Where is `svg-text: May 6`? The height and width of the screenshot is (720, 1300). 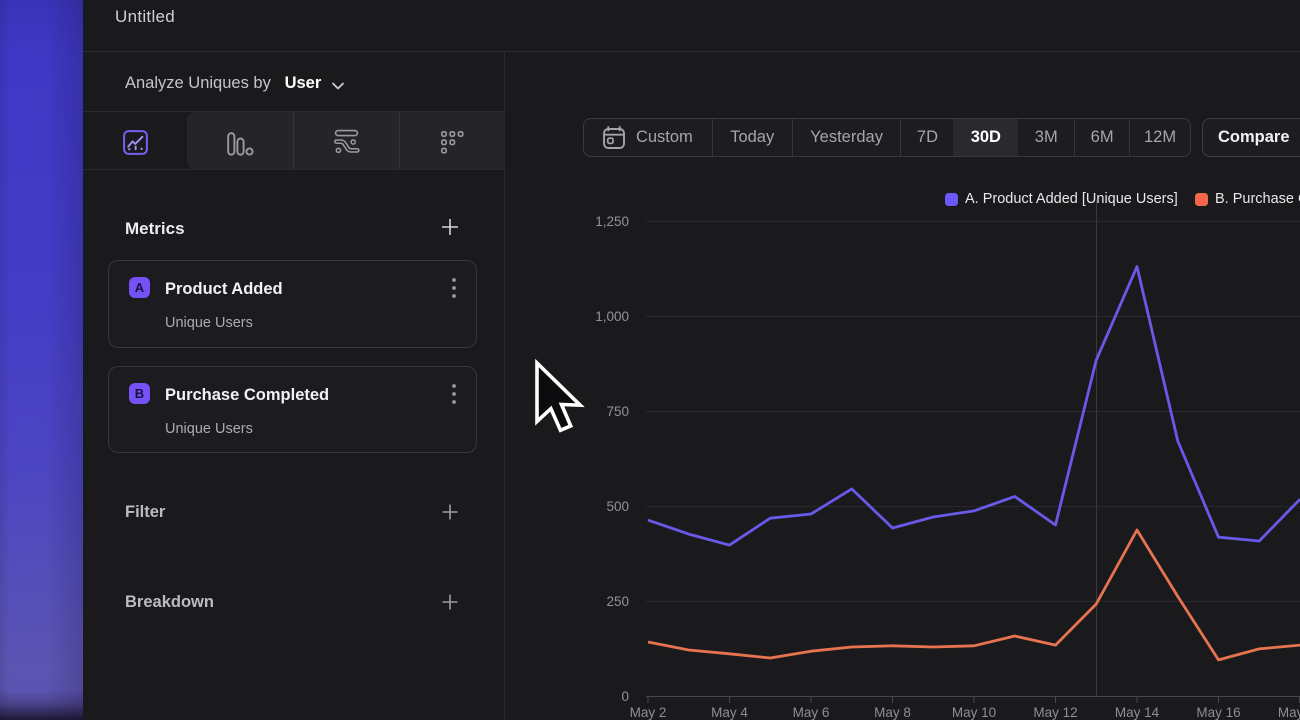 svg-text: May 6 is located at coordinates (811, 712).